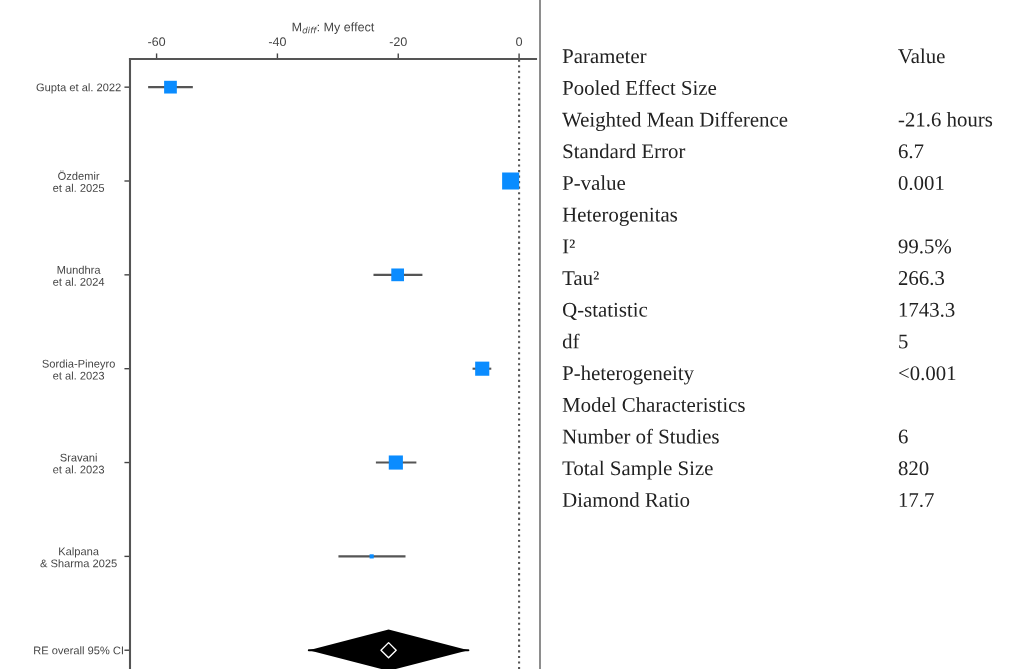  I want to click on x-tick-label: -60, so click(157, 42).